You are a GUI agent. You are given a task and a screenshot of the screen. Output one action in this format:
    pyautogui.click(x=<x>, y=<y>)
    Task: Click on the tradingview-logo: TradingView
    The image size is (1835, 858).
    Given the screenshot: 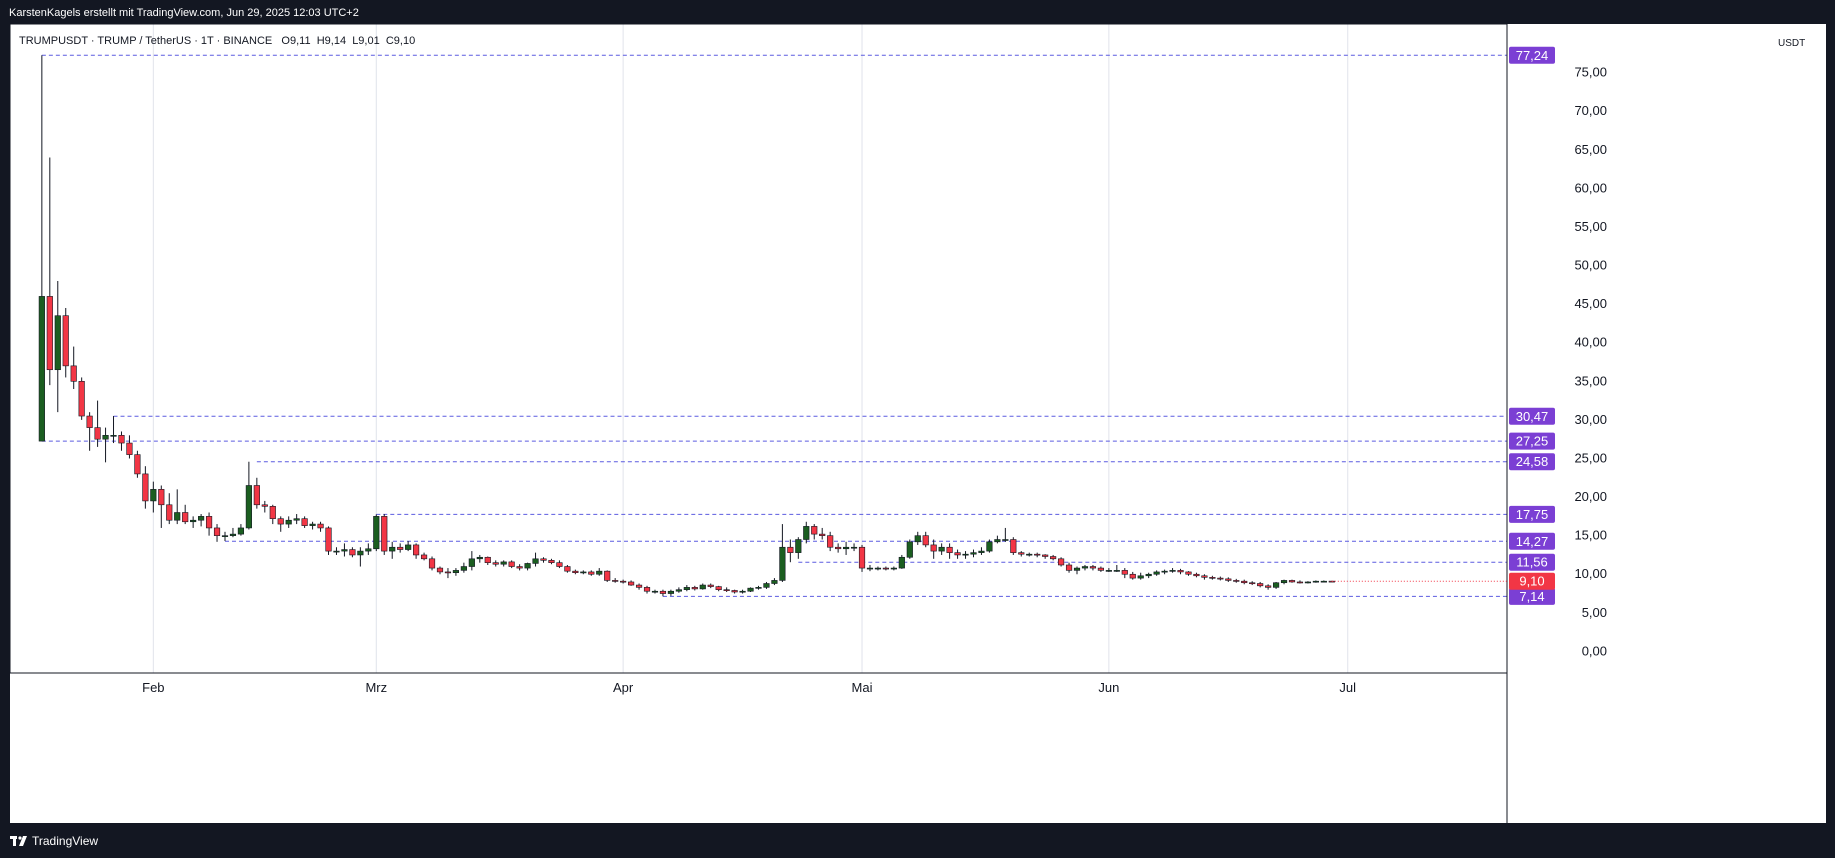 What is the action you would take?
    pyautogui.click(x=54, y=841)
    